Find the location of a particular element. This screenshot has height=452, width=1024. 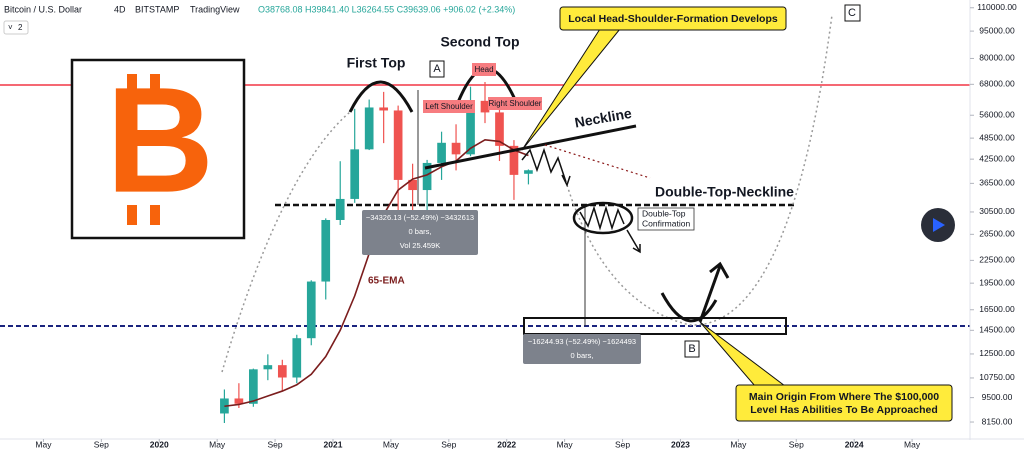

symbol: Bitcoin / U.S. Dollar is located at coordinates (43, 9).